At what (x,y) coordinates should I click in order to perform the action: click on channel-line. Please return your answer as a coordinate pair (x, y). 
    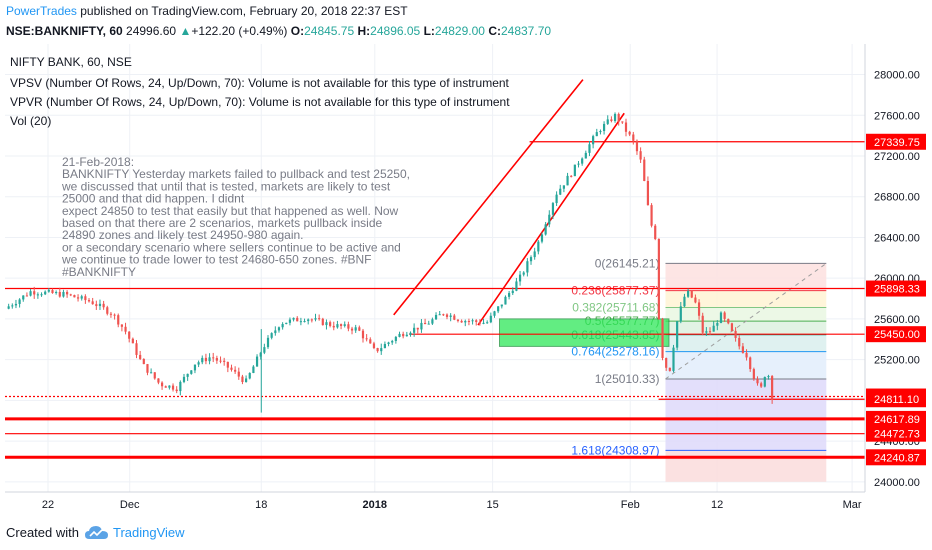
    Looking at the image, I should click on (551, 219).